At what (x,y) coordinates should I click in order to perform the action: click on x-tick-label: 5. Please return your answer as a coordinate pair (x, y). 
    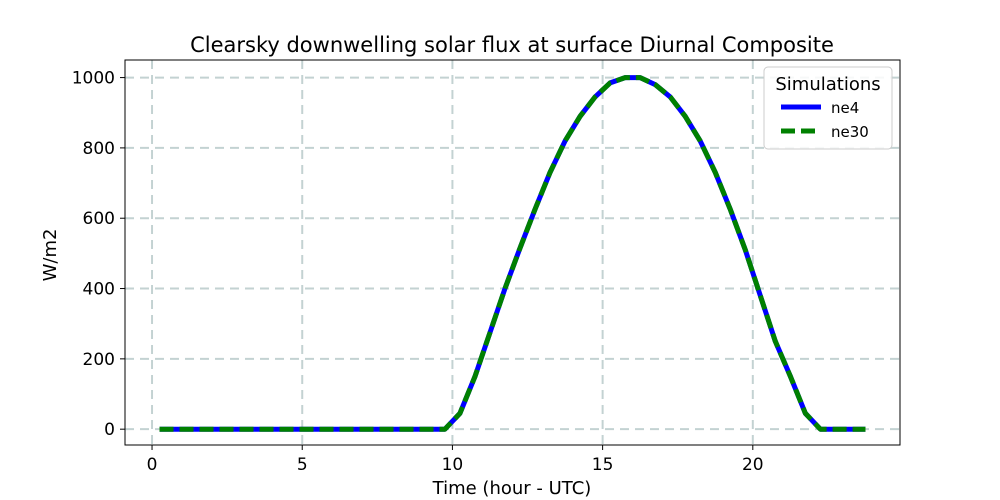
    Looking at the image, I should click on (302, 465).